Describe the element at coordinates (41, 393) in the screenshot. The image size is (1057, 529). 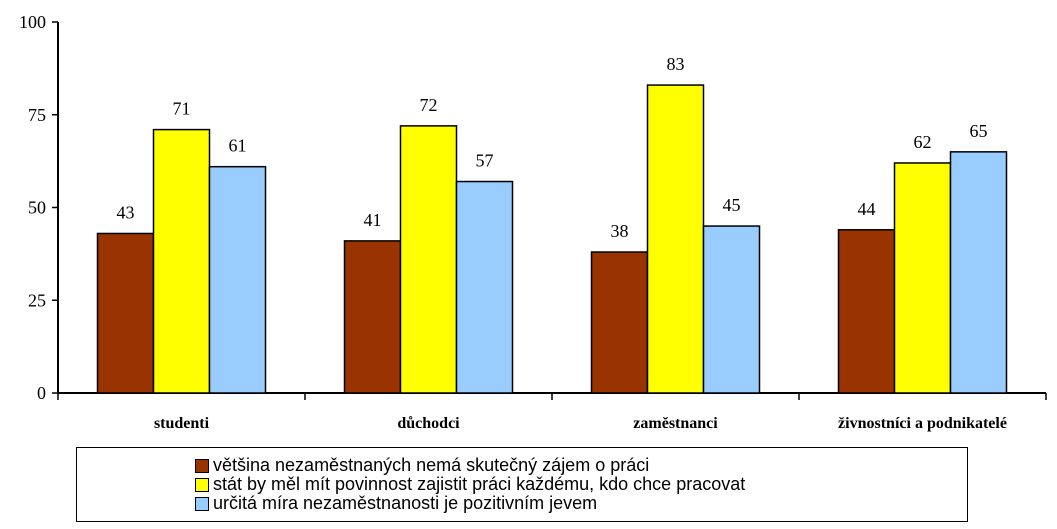
I see `y-tick-label: 0` at that location.